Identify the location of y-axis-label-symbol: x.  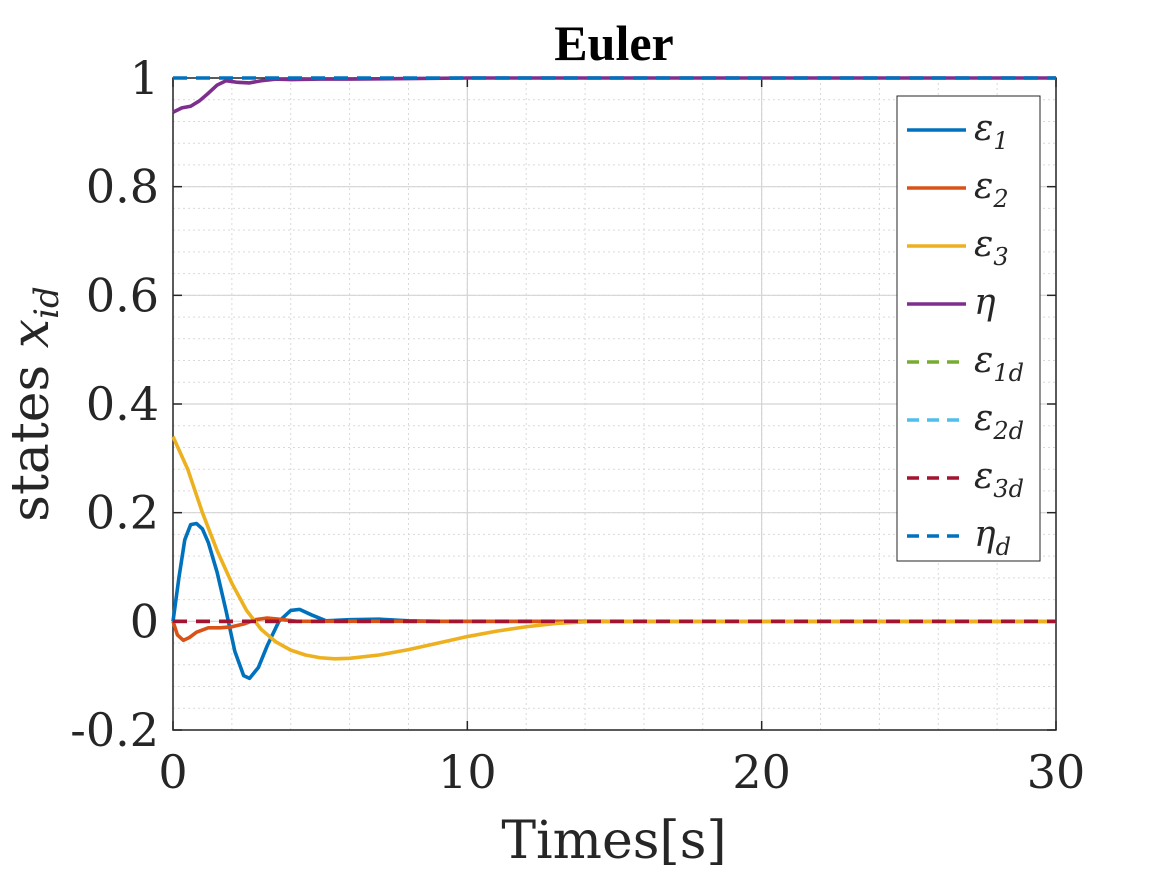
(31, 333).